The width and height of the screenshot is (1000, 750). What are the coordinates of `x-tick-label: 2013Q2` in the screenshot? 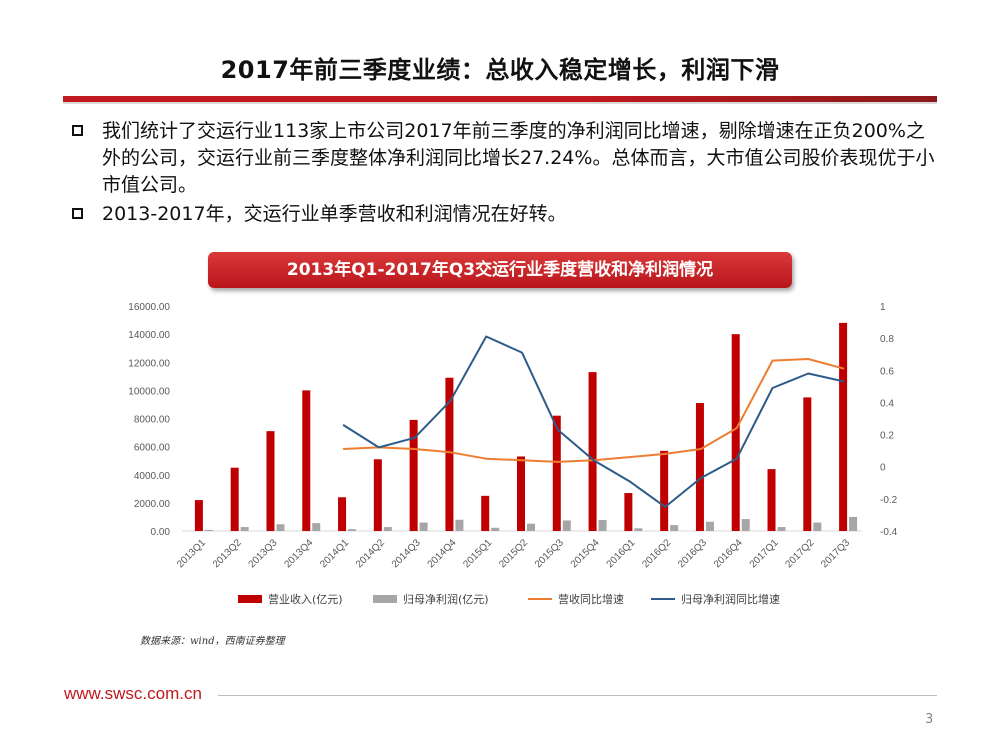 It's located at (227, 553).